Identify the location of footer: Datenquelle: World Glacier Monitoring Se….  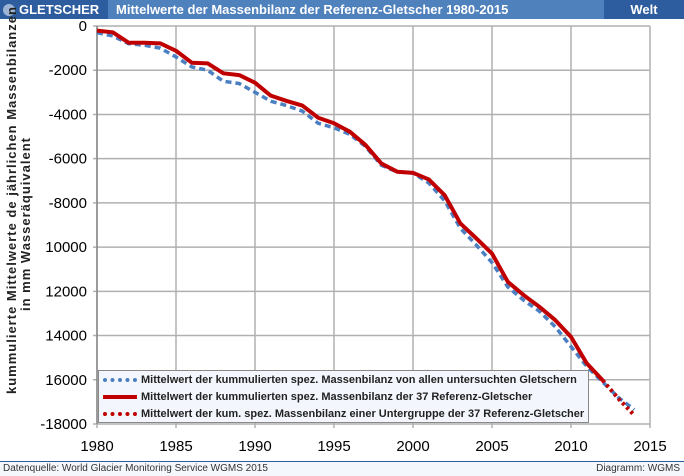
(342, 468).